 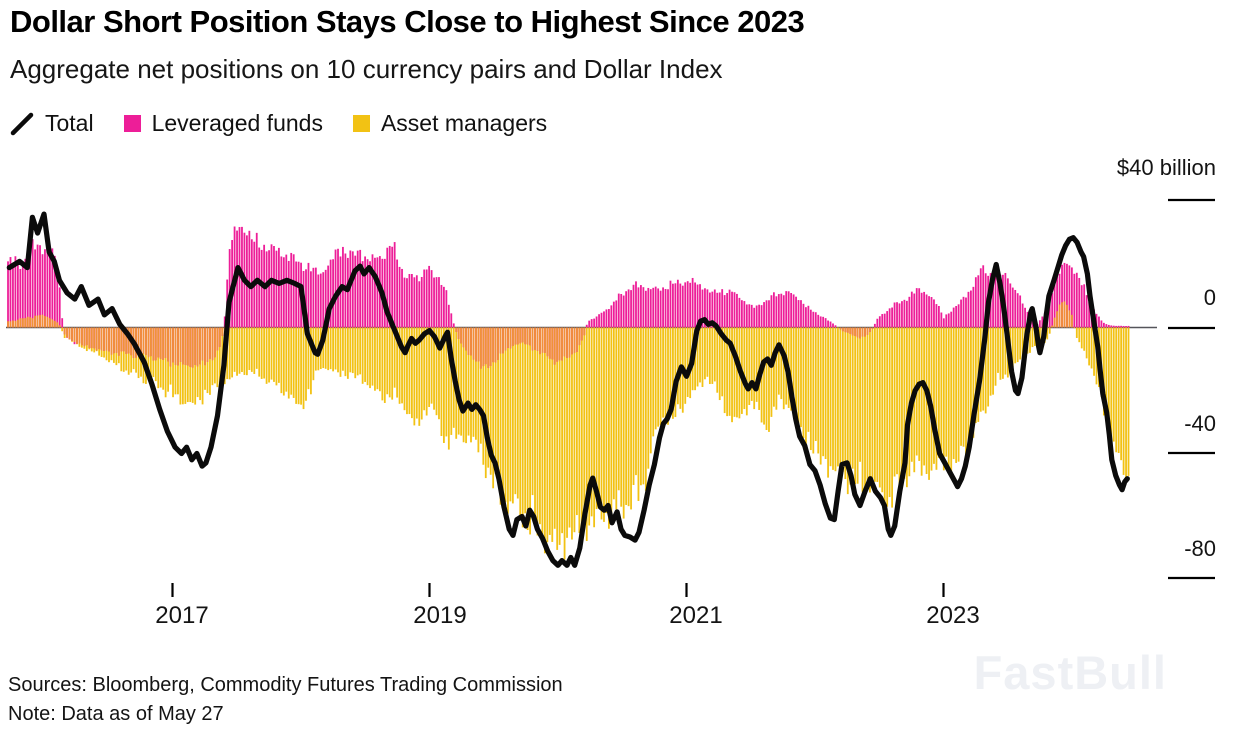 What do you see at coordinates (22, 123) in the screenshot?
I see `total-line-icon` at bounding box center [22, 123].